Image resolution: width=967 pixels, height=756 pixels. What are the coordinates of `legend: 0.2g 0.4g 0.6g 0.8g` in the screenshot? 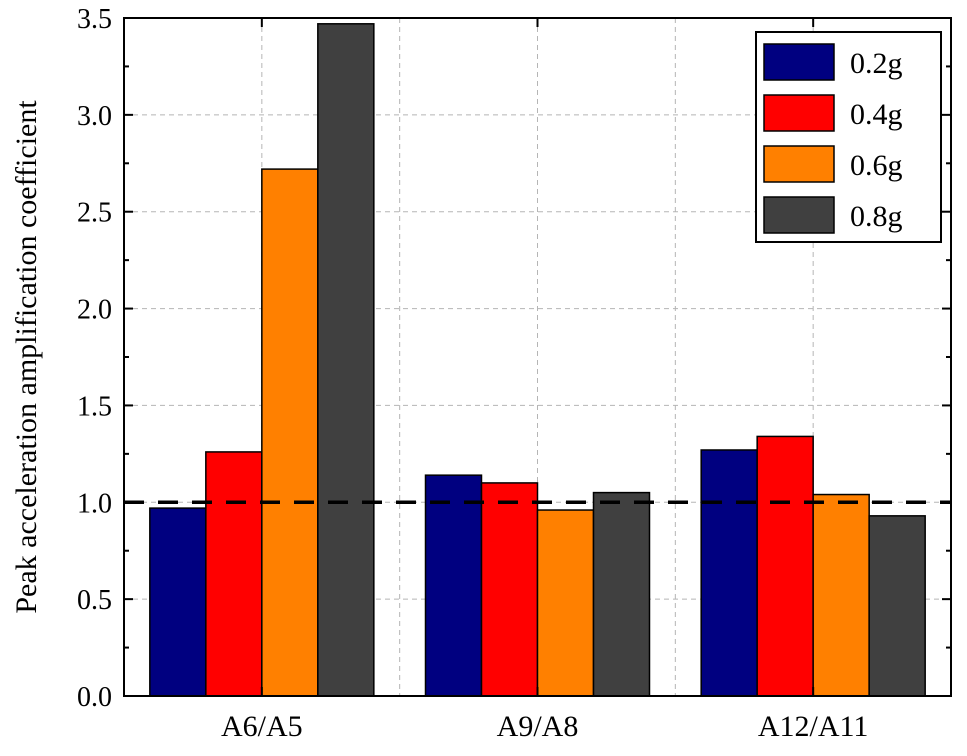 It's located at (848, 137).